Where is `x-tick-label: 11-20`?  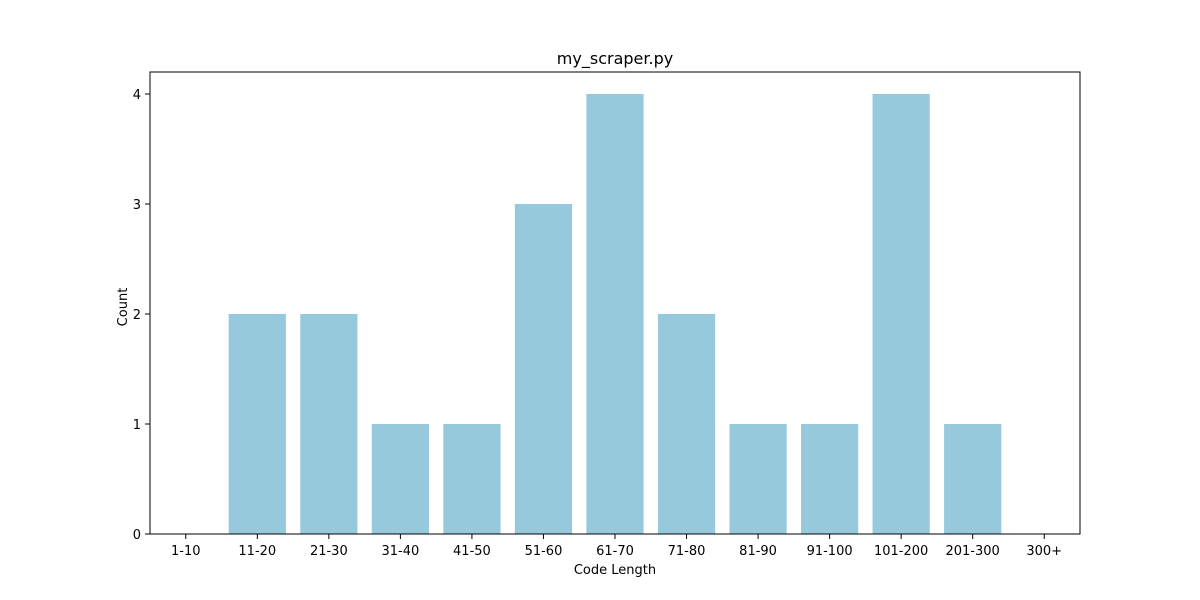 x-tick-label: 11-20 is located at coordinates (257, 551).